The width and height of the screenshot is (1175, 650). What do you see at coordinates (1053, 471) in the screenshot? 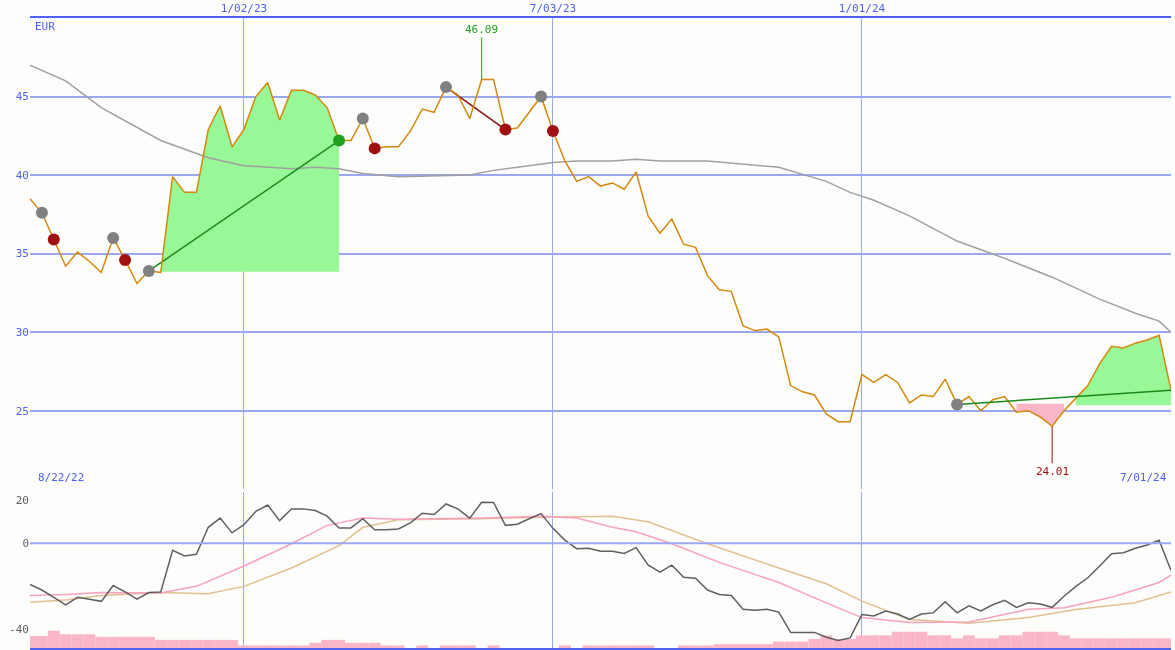
I see `annotation: 24.01` at bounding box center [1053, 471].